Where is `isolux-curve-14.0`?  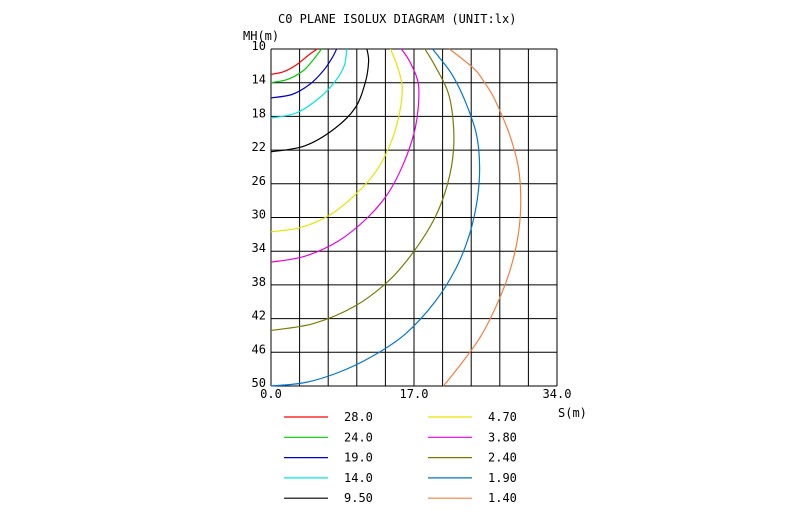 isolux-curve-14.0 is located at coordinates (309, 83).